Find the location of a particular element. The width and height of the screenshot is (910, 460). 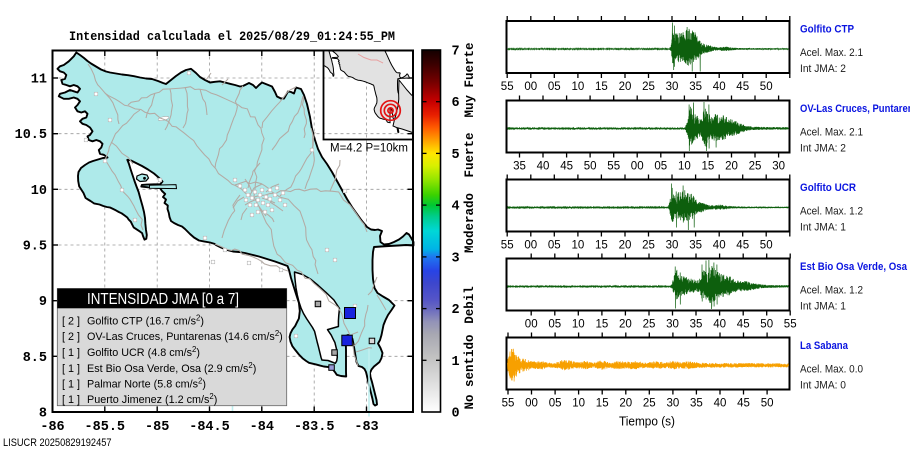

svg-text: OV-Las Cruces, Puntarenas is located at coordinates (855, 109).